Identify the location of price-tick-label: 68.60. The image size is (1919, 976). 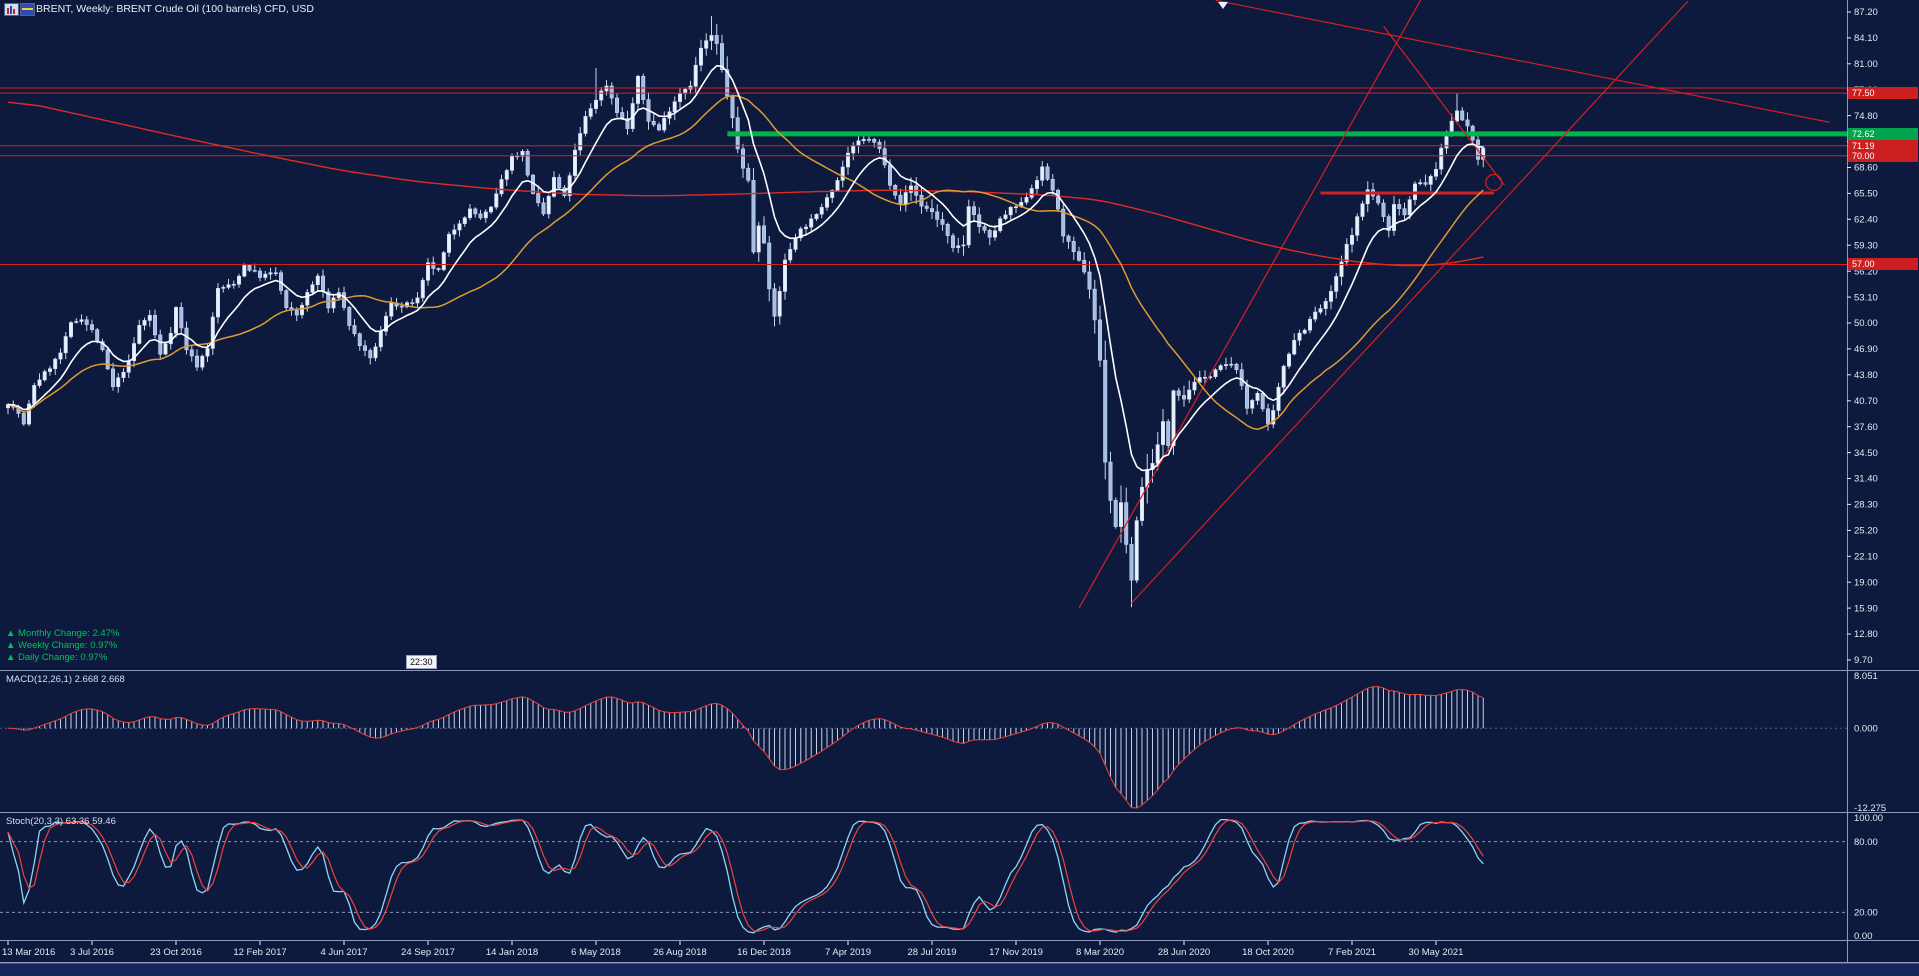
(1866, 168).